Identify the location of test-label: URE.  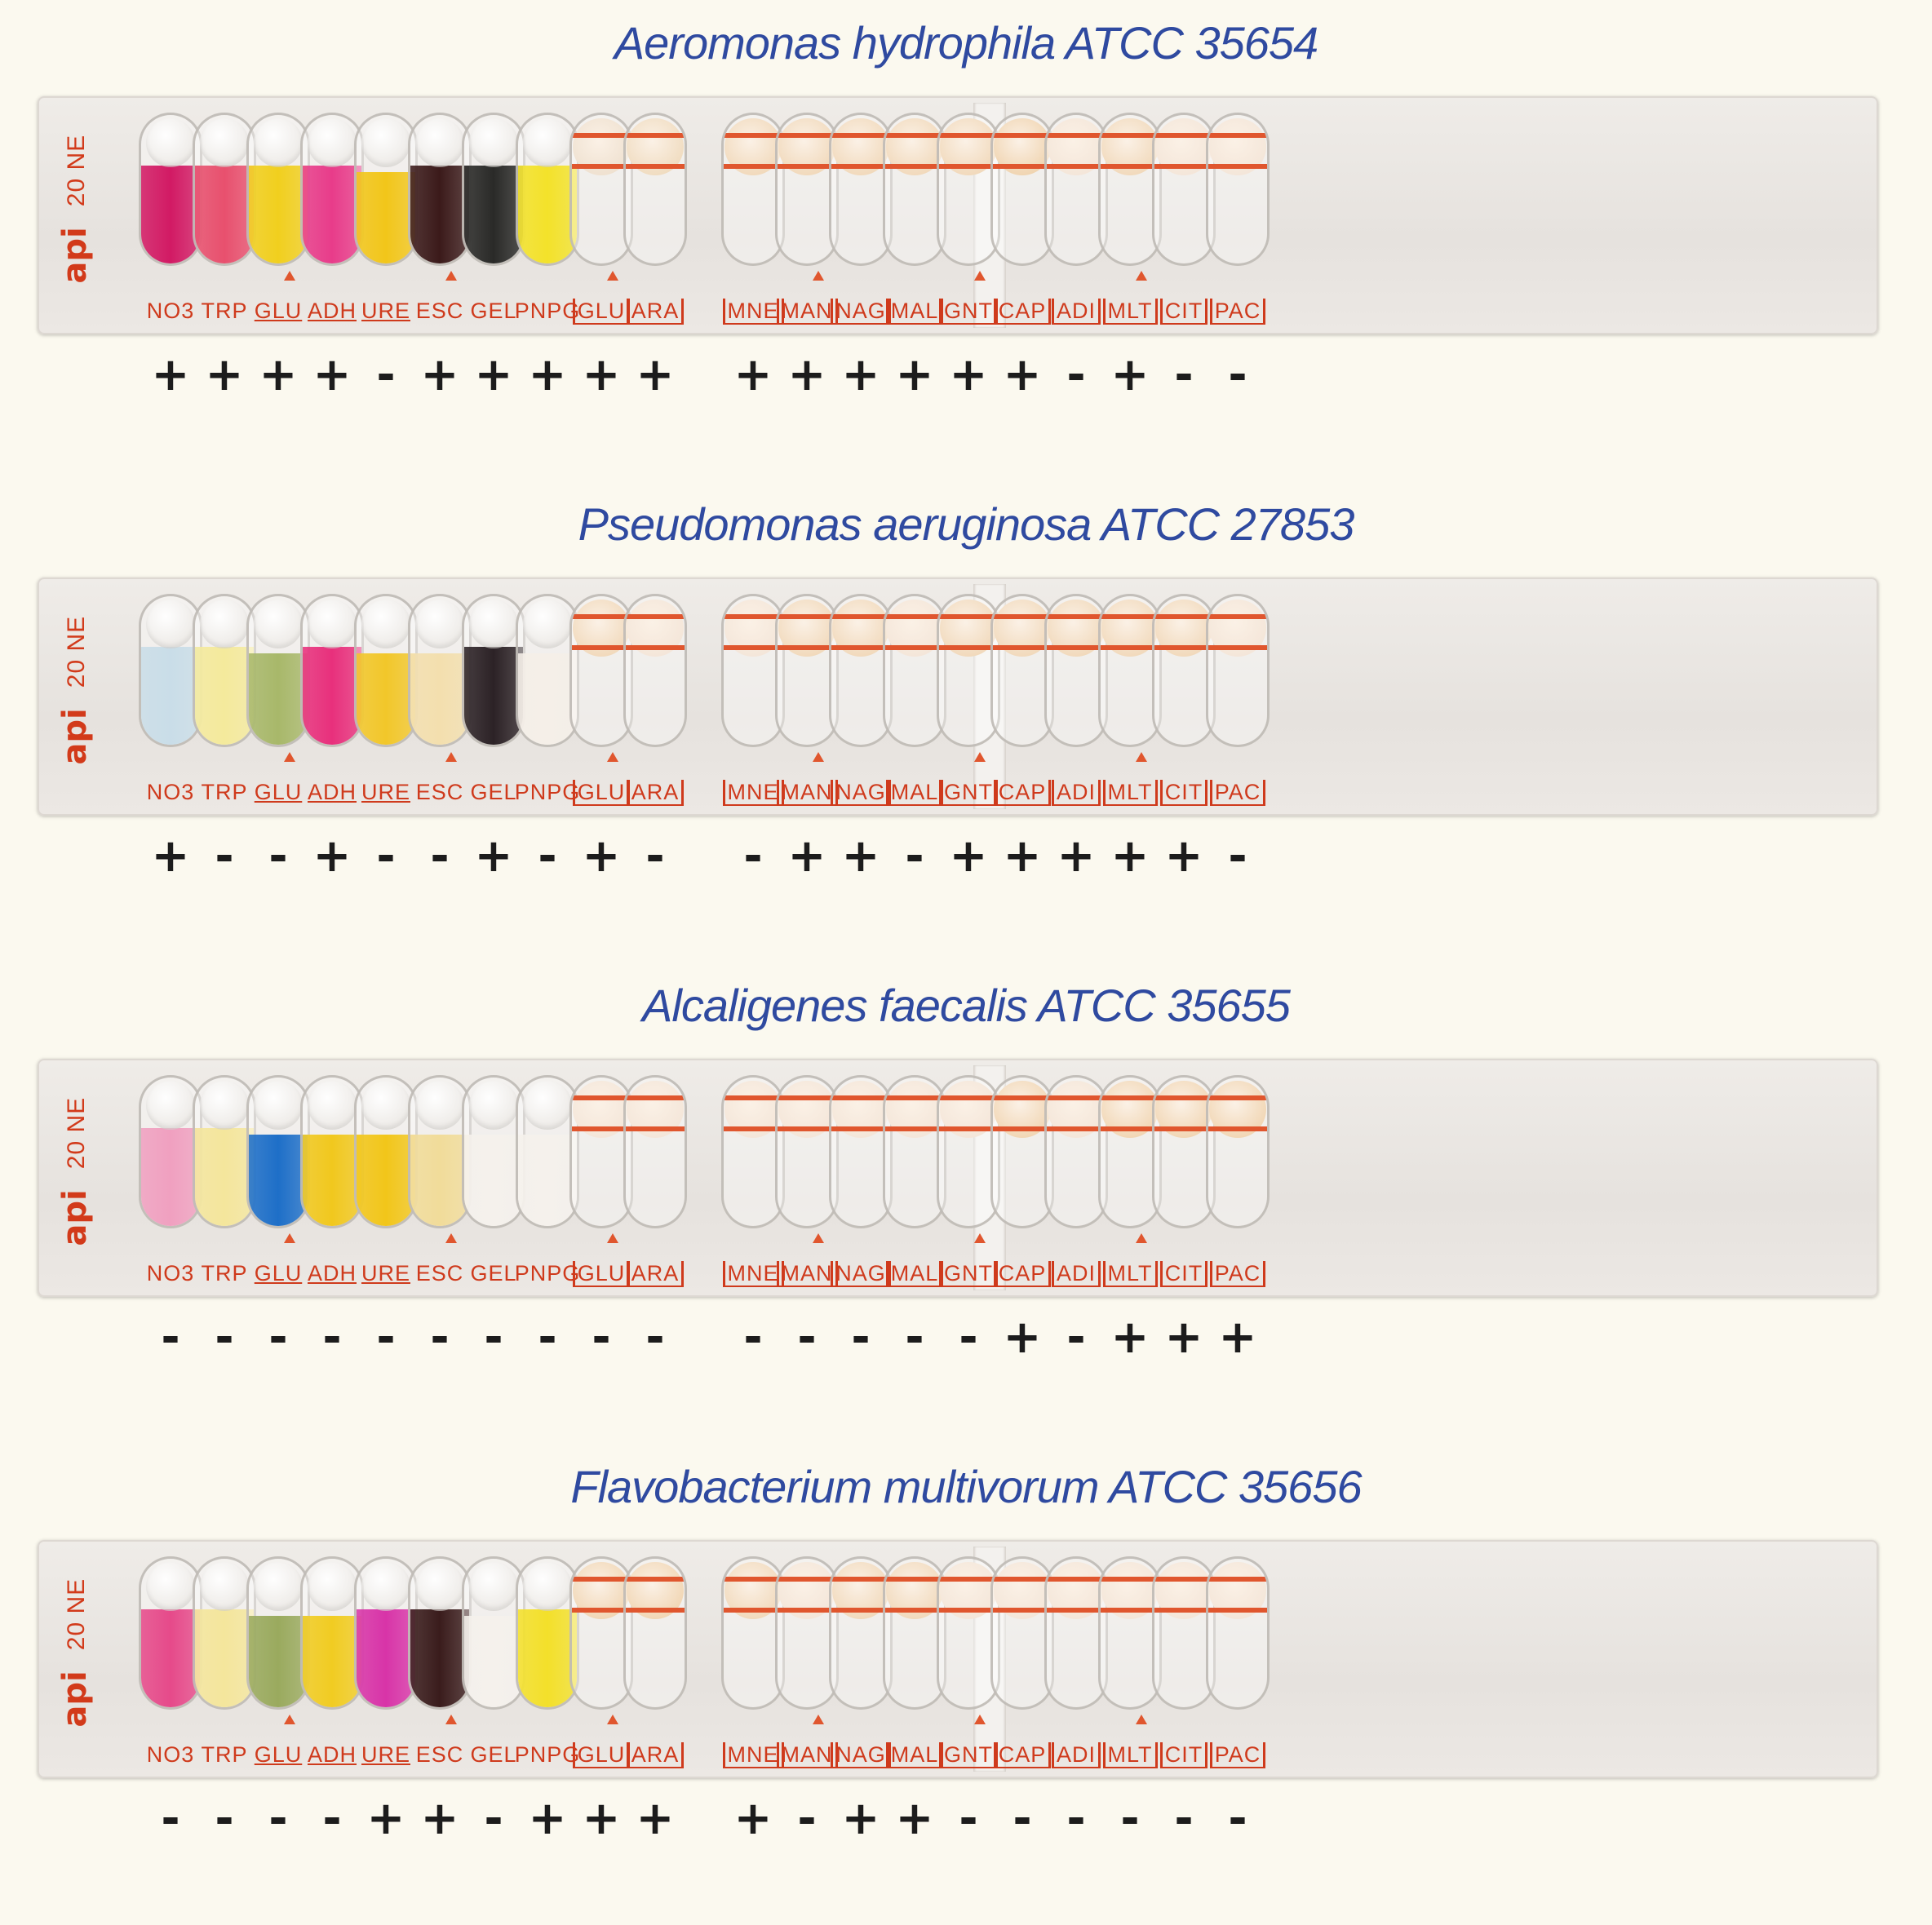
(386, 1755).